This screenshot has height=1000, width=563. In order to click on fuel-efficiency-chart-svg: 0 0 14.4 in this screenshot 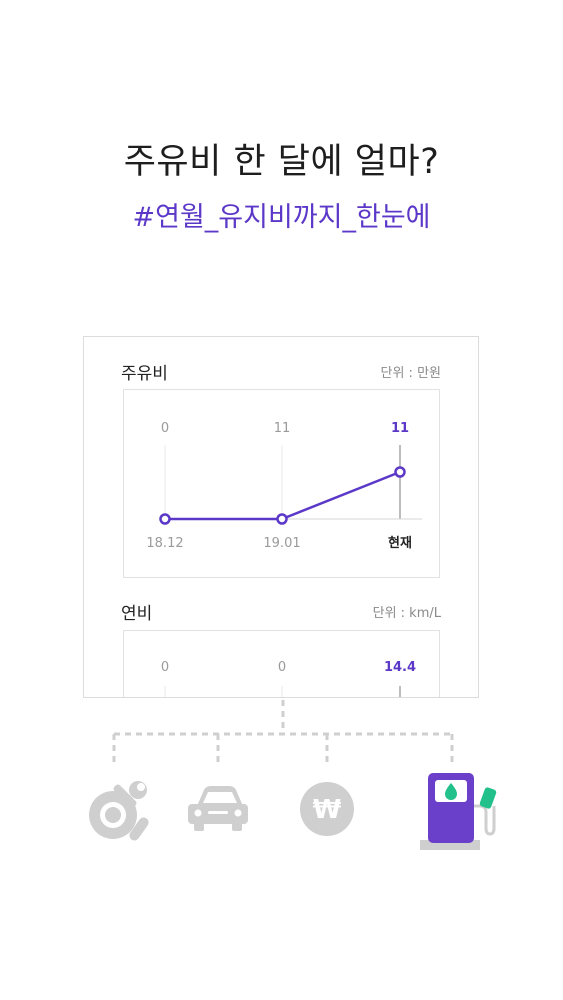, I will do `click(288, 678)`.